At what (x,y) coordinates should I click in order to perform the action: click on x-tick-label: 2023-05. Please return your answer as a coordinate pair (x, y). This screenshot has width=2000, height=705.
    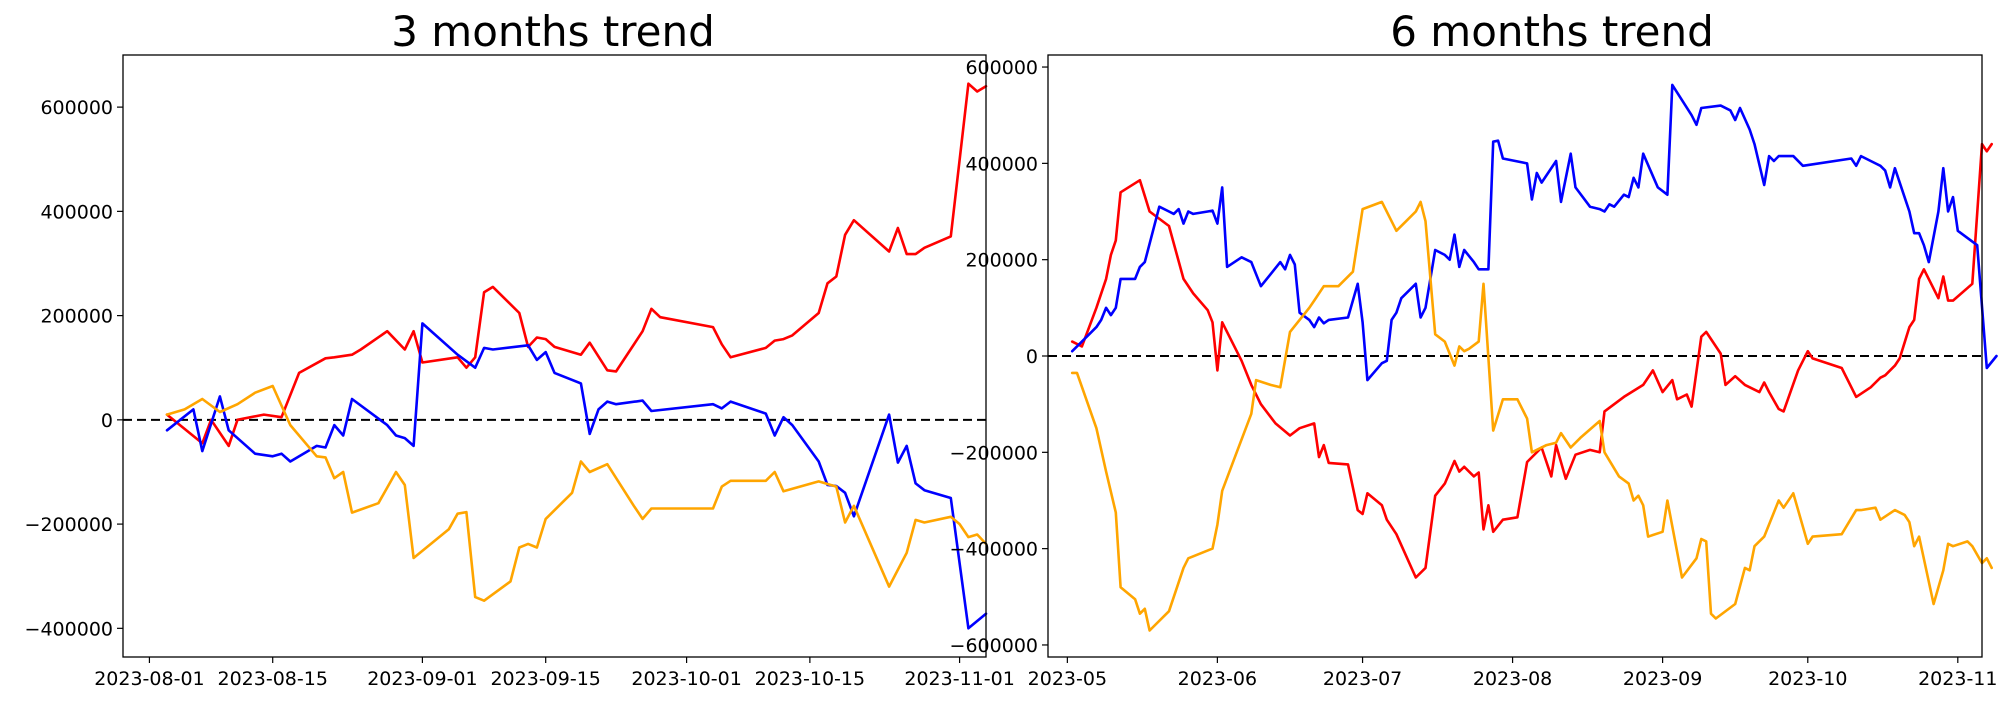
    Looking at the image, I should click on (1067, 679).